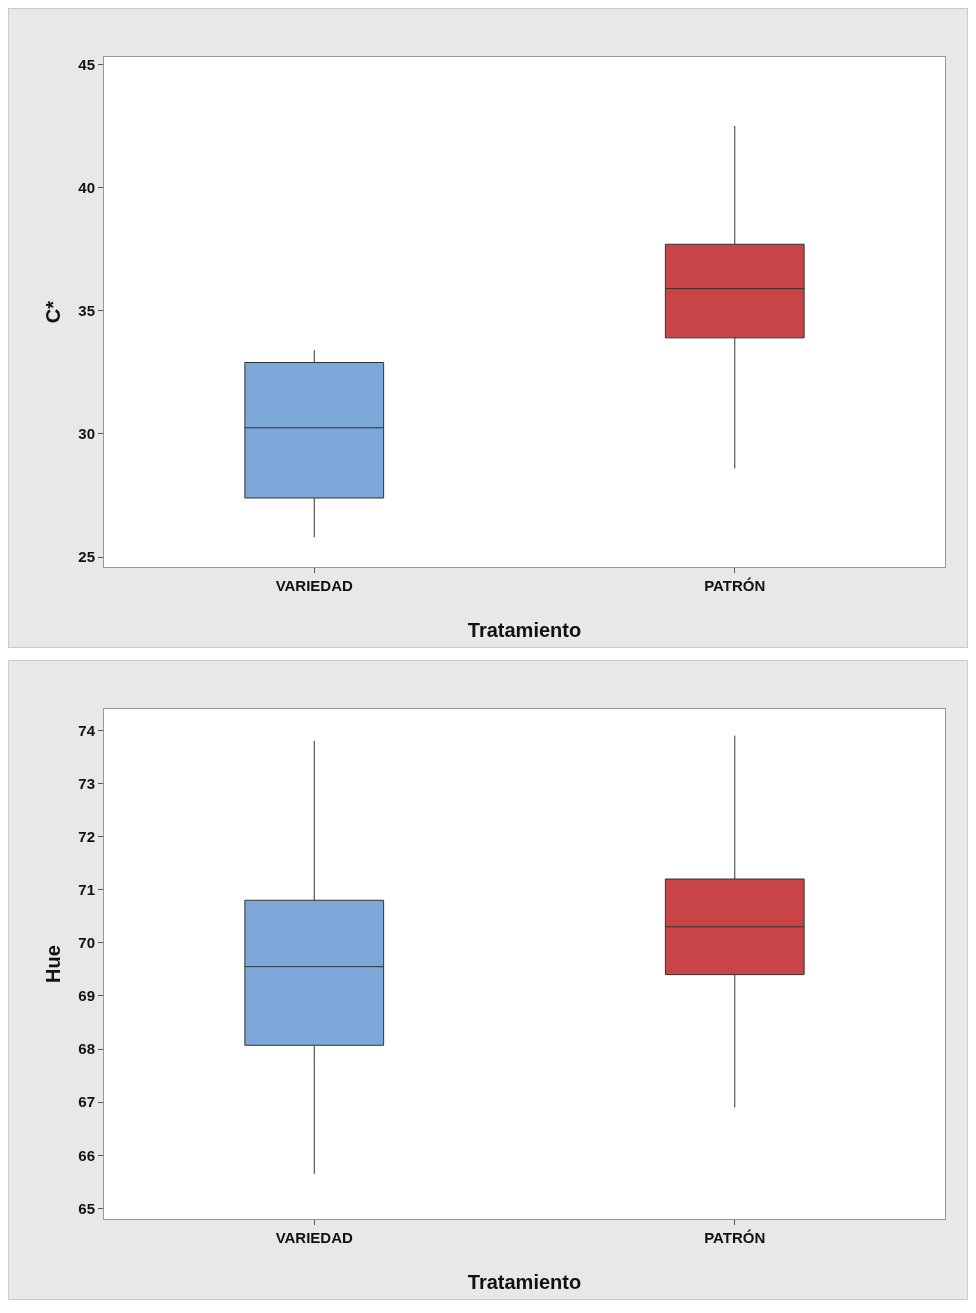  What do you see at coordinates (86, 434) in the screenshot?
I see `y-tick-label: 30` at bounding box center [86, 434].